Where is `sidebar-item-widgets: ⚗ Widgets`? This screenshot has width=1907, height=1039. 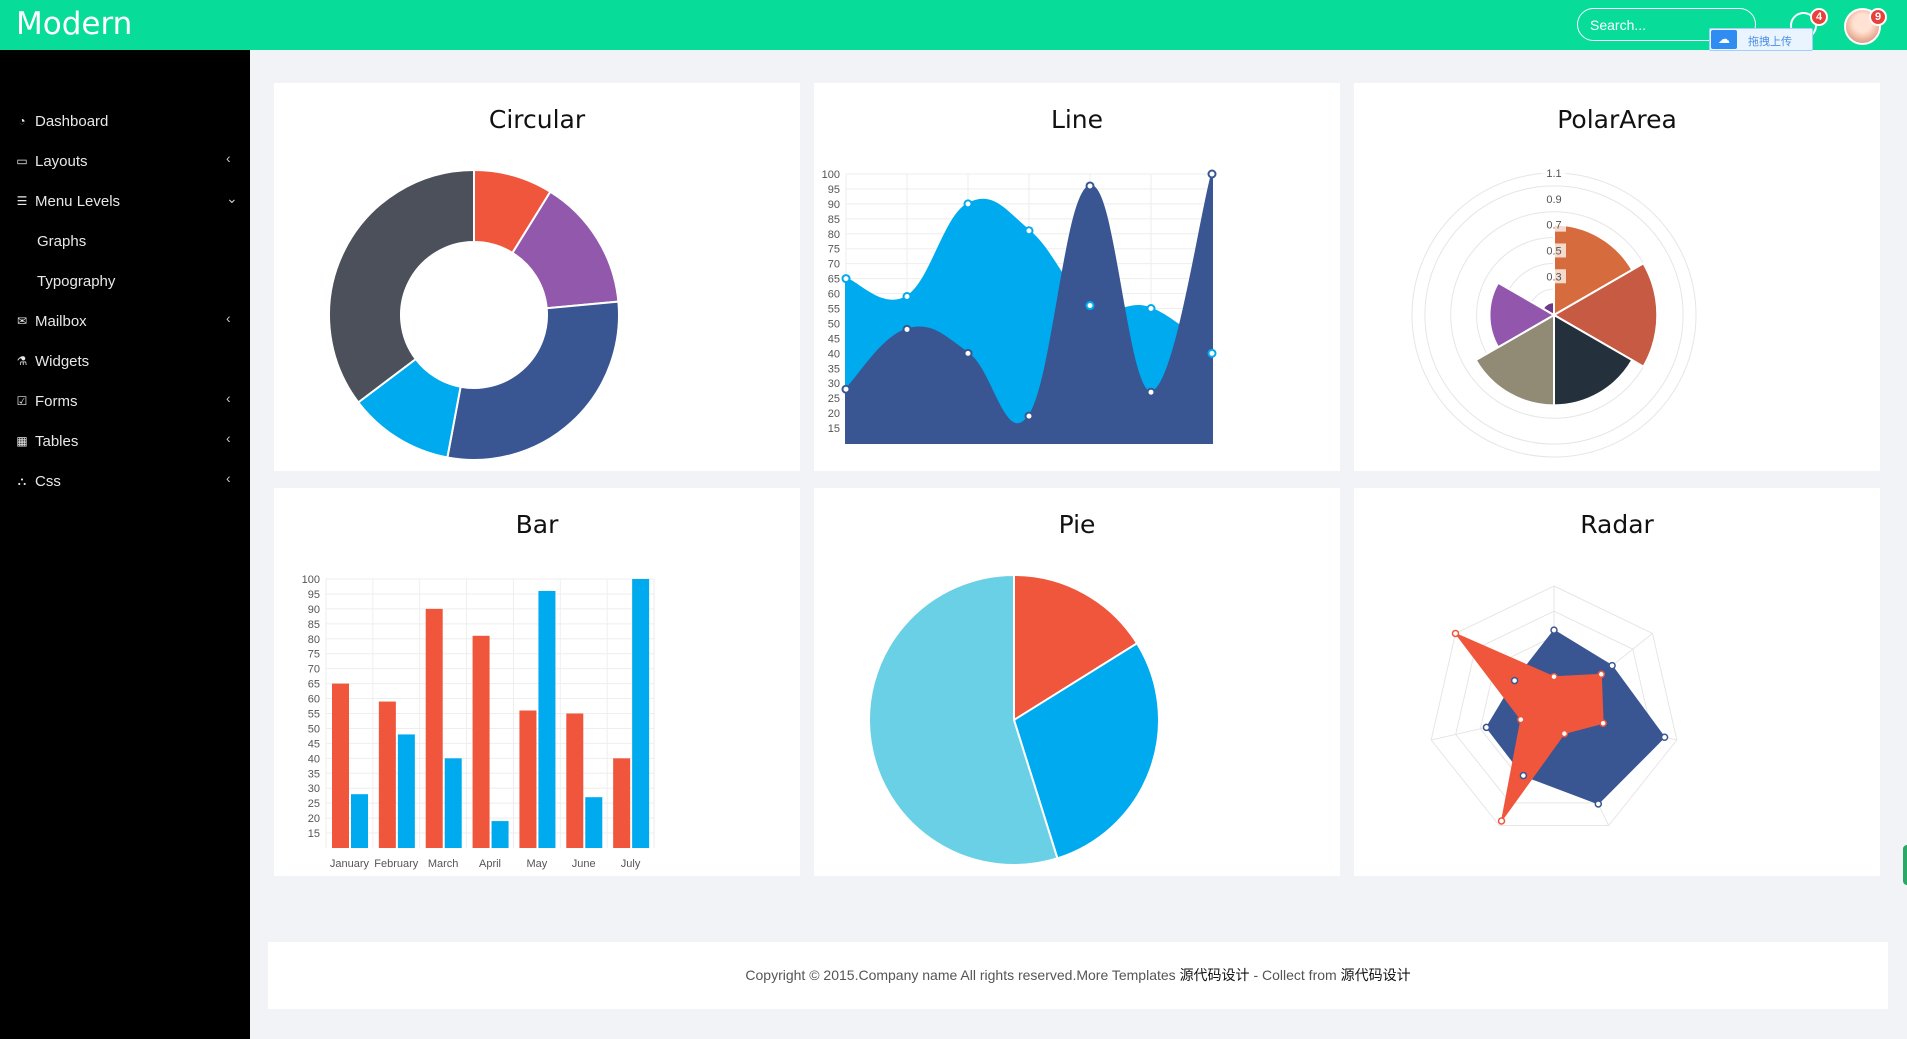 sidebar-item-widgets: ⚗ Widgets is located at coordinates (125, 362).